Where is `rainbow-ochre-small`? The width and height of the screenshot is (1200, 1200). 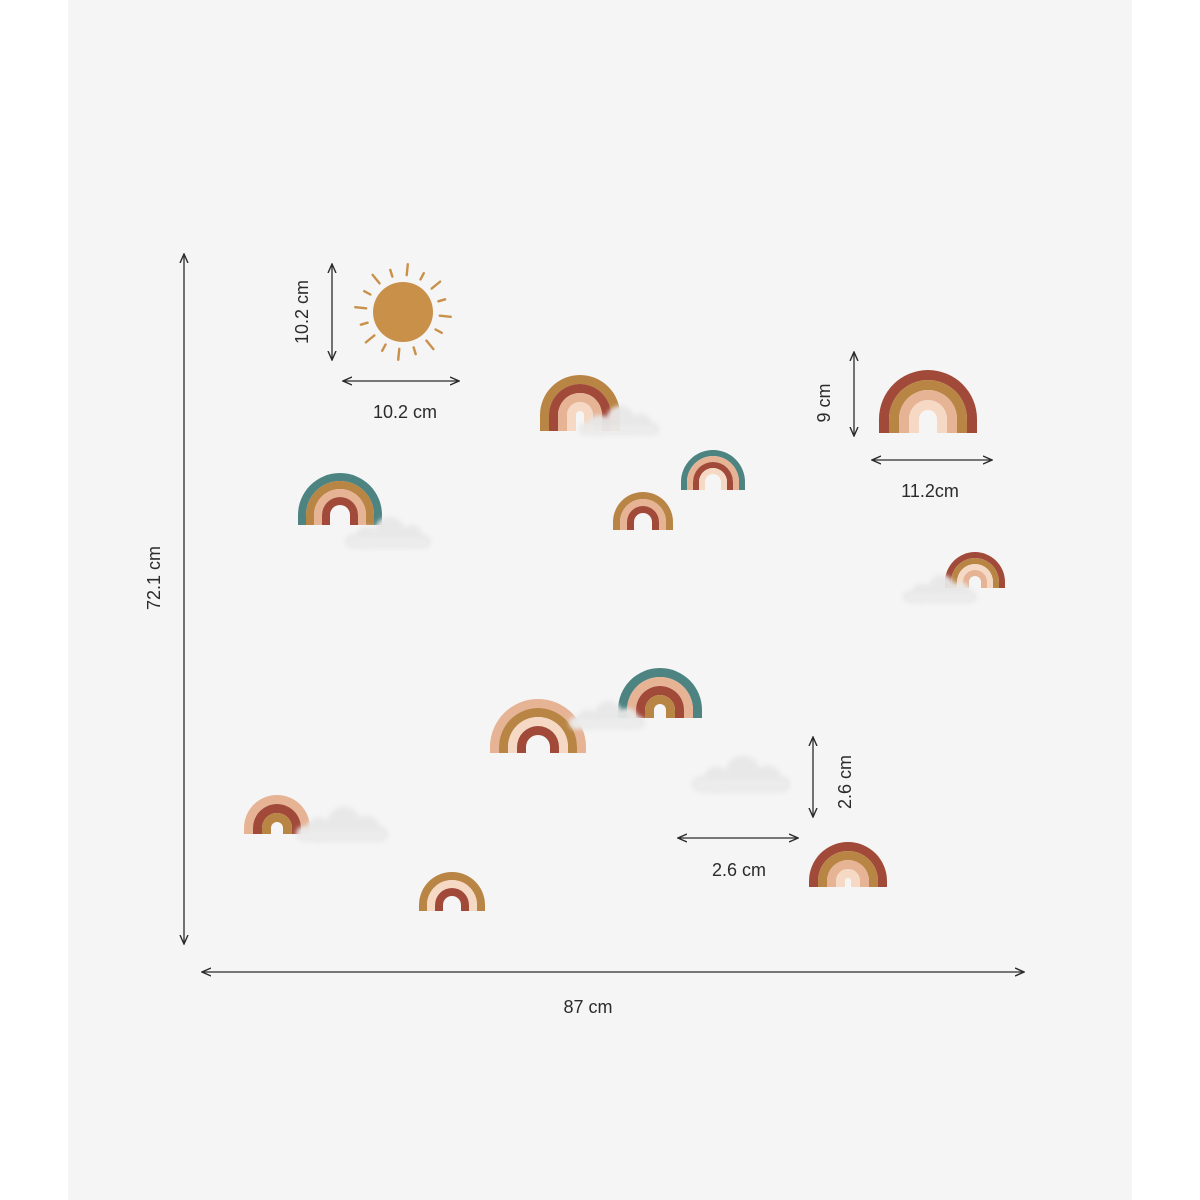 rainbow-ochre-small is located at coordinates (643, 511).